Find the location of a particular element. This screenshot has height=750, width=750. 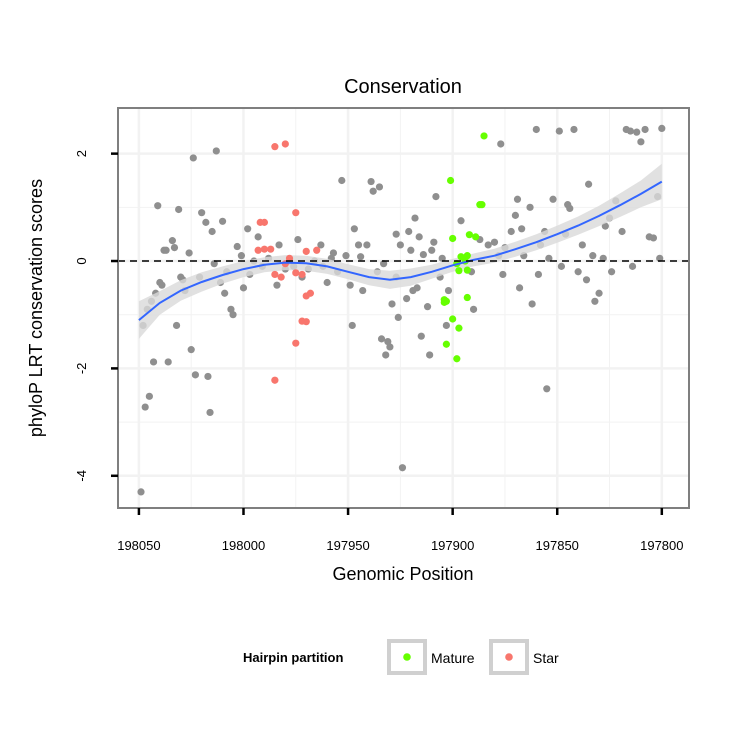

legend-key-star-dot is located at coordinates (509, 657).